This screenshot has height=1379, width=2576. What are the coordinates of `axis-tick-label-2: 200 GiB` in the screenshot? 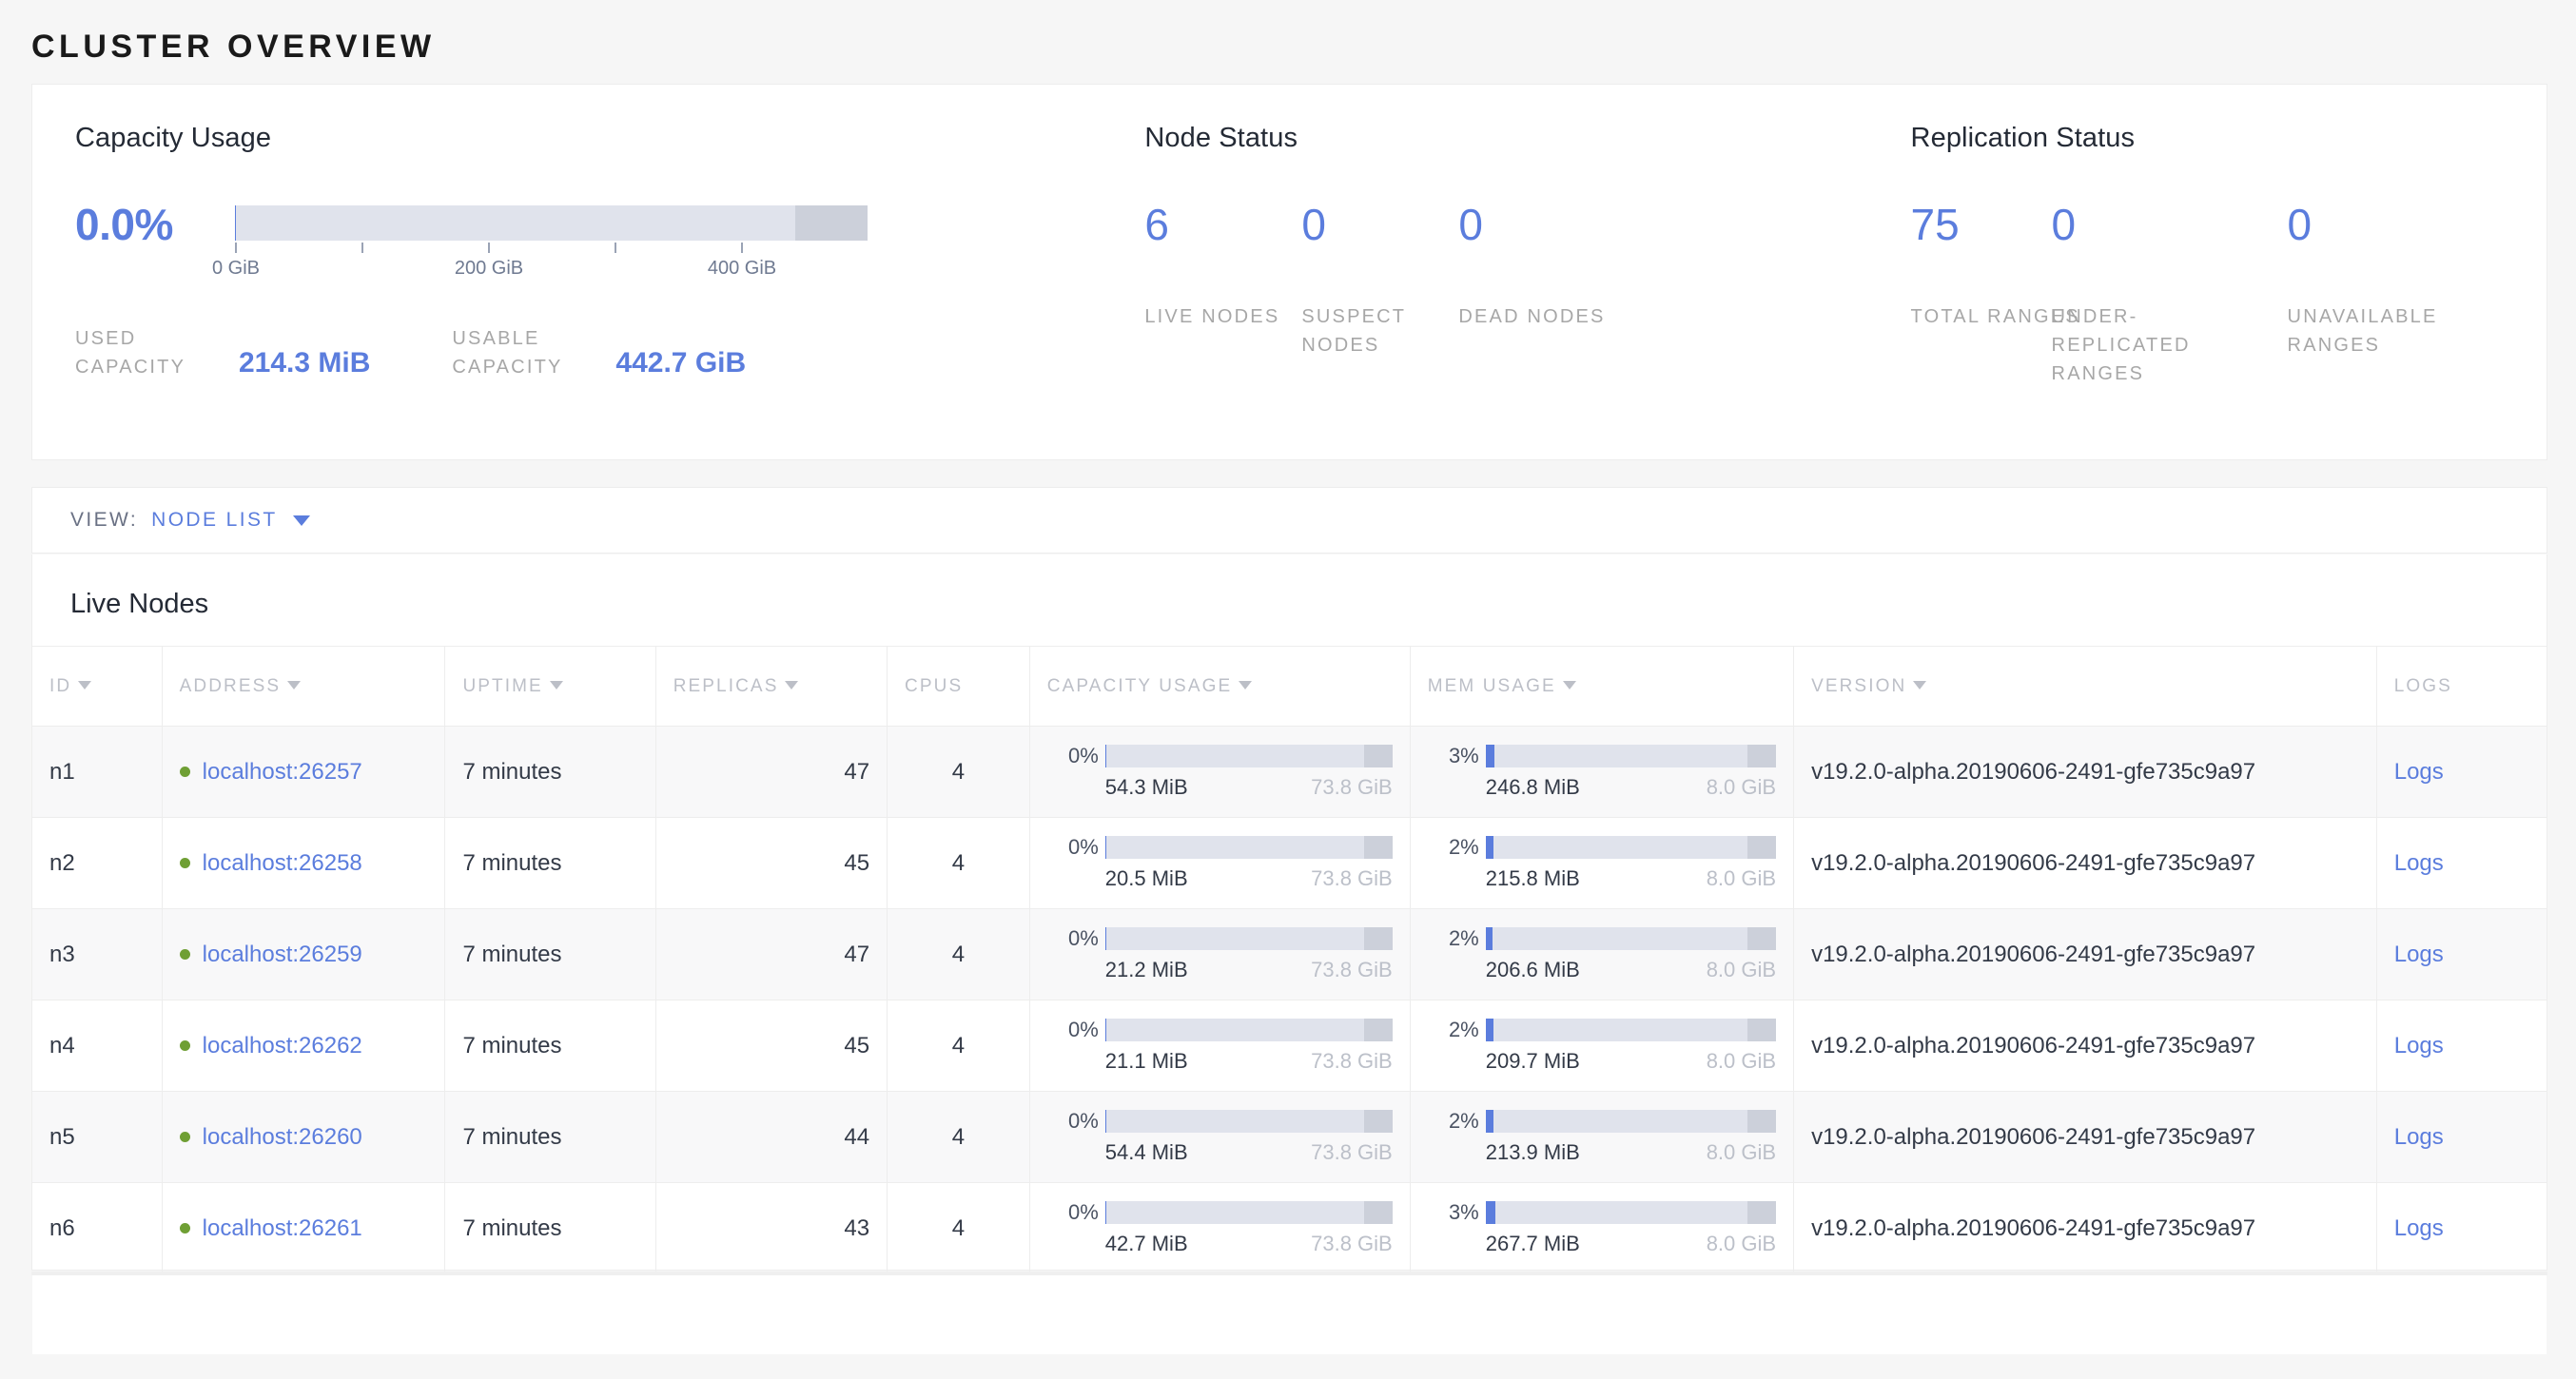 It's located at (489, 268).